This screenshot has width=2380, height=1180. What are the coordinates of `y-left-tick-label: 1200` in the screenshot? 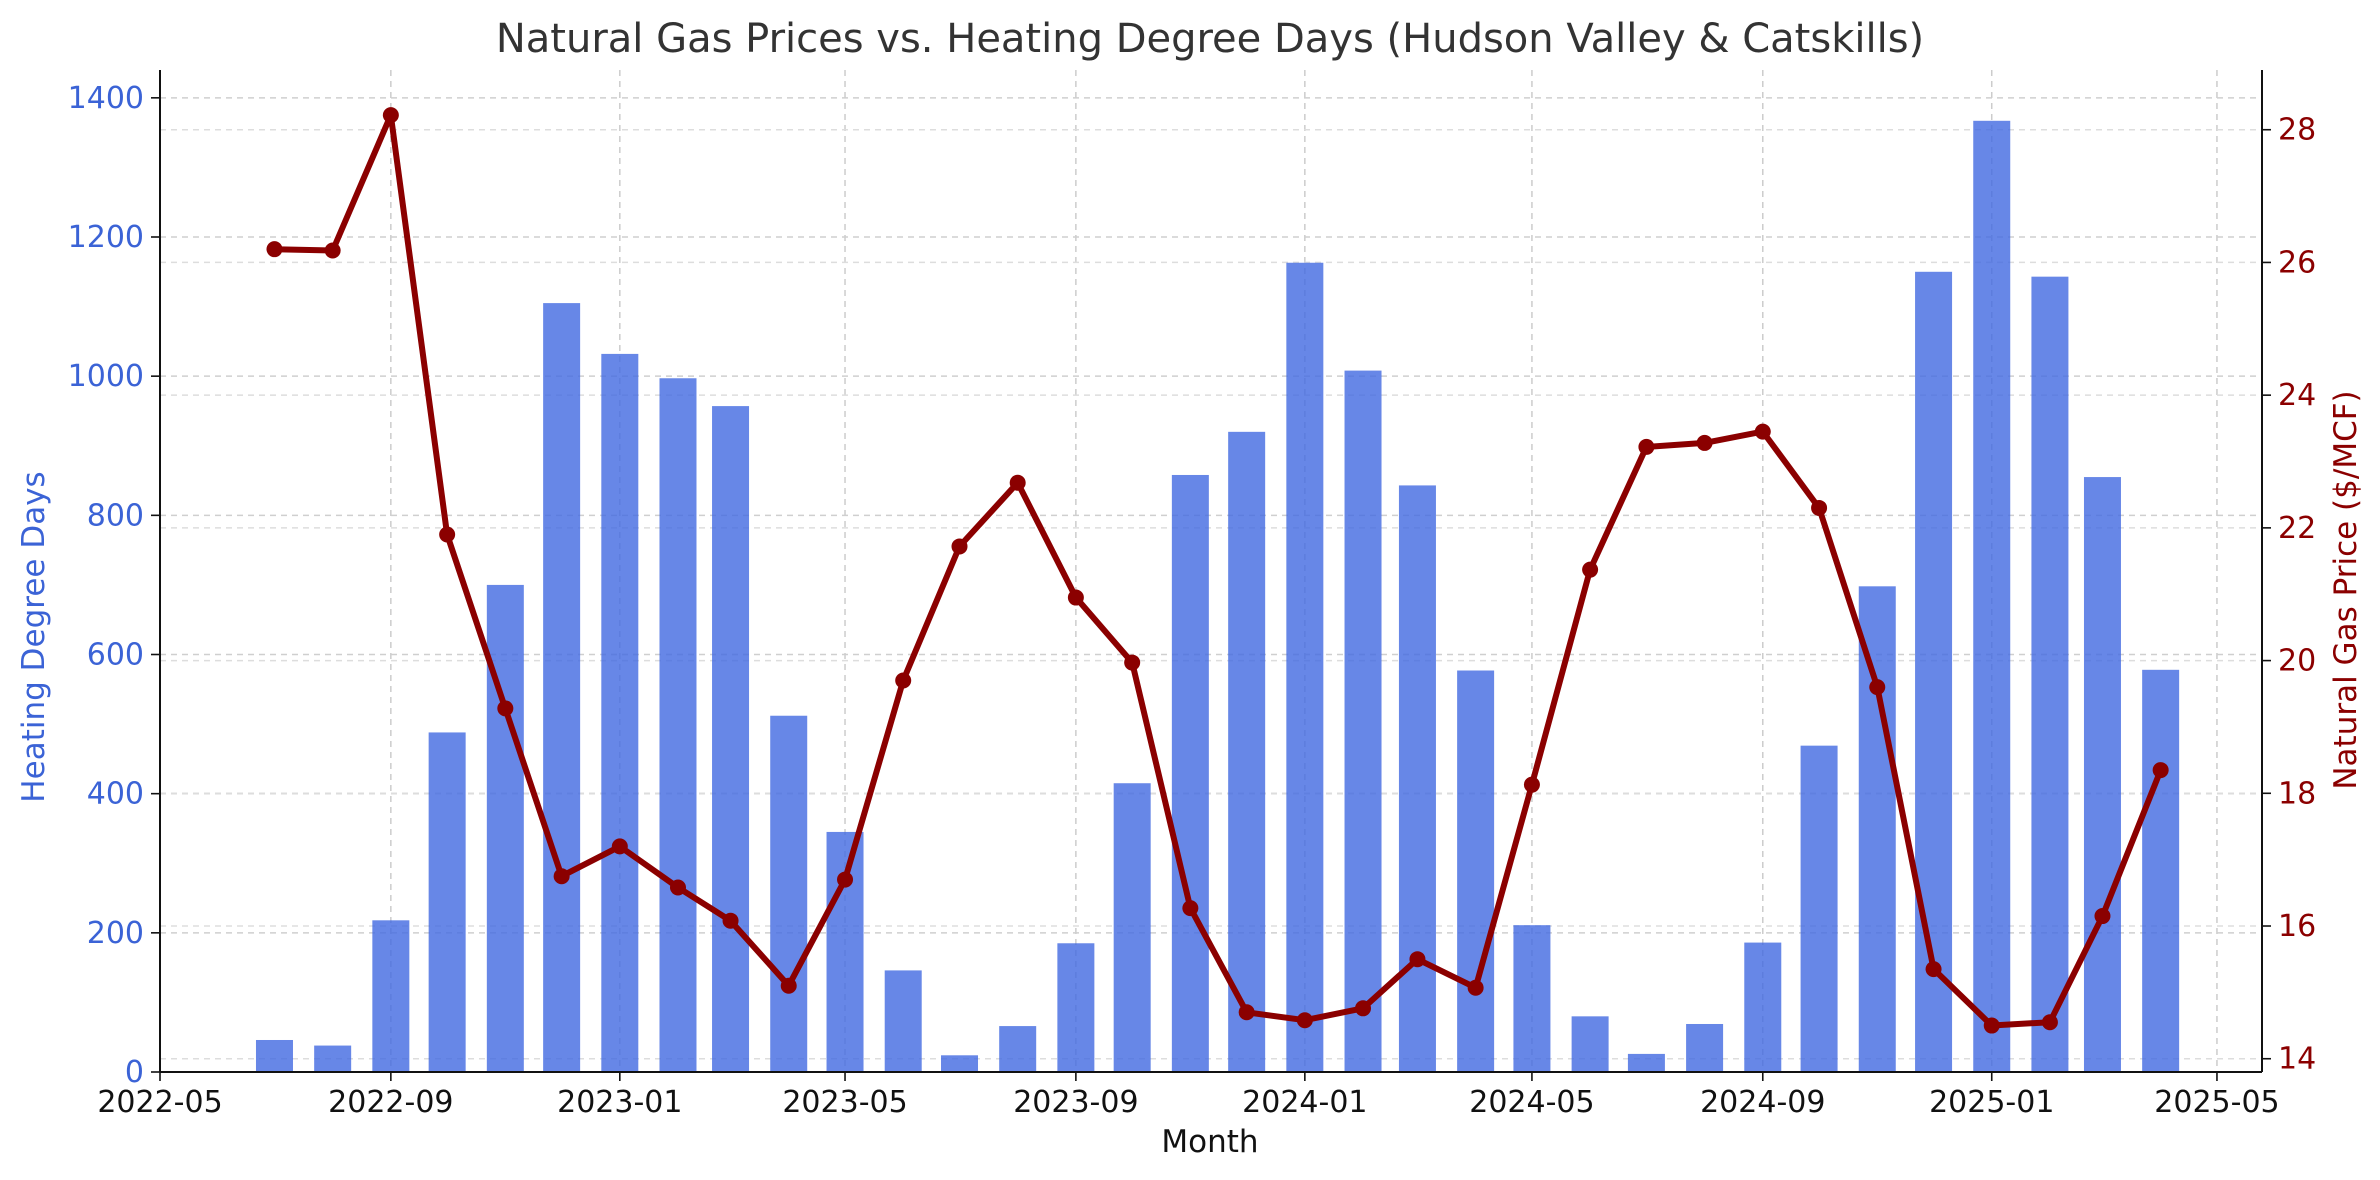 It's located at (106, 237).